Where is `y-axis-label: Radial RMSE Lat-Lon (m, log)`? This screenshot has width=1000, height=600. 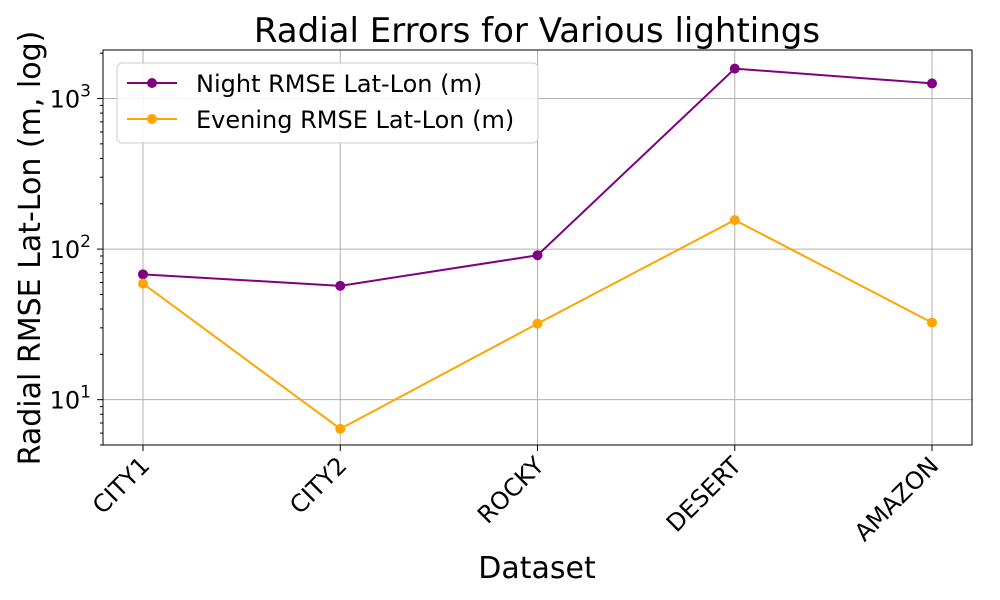
y-axis-label: Radial RMSE Lat-Lon (m, log) is located at coordinates (30, 248).